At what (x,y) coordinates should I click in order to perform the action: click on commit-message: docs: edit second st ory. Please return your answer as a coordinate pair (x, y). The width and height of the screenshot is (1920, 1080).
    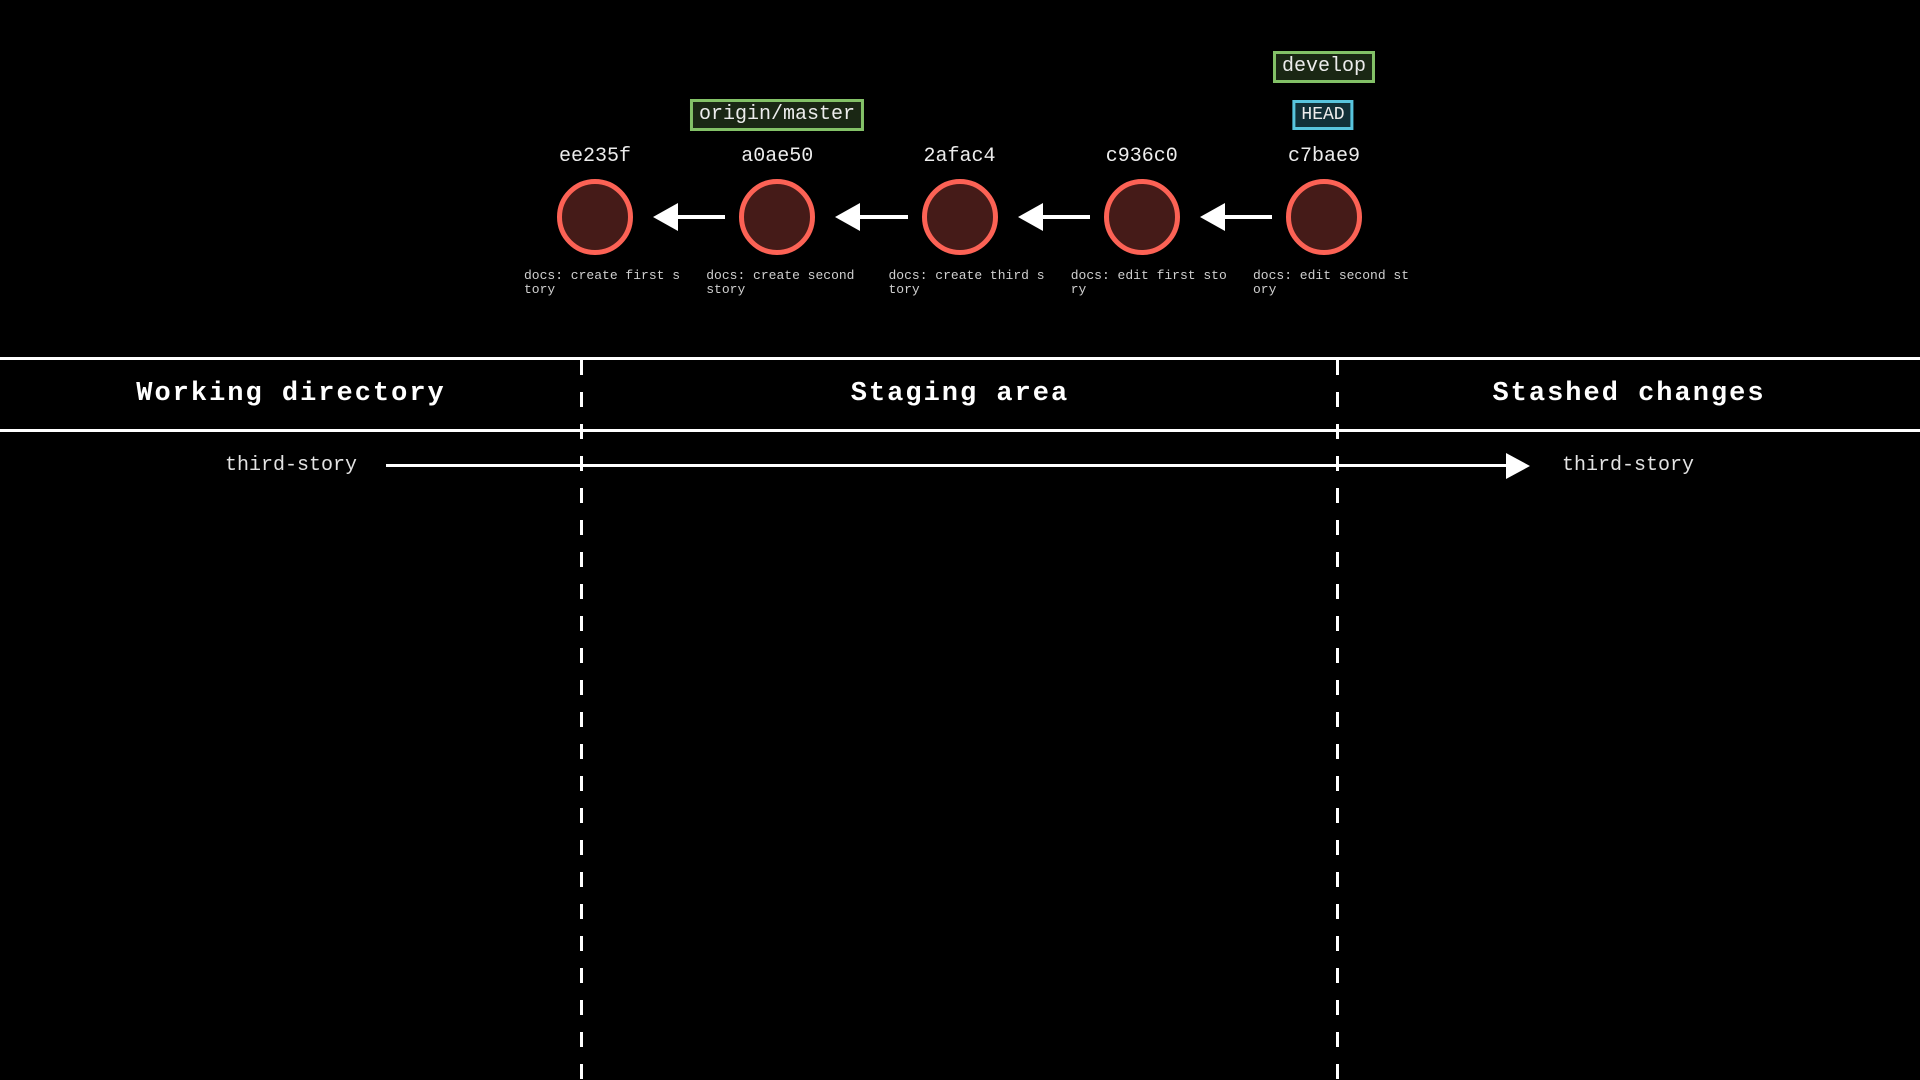
    Looking at the image, I should click on (1331, 282).